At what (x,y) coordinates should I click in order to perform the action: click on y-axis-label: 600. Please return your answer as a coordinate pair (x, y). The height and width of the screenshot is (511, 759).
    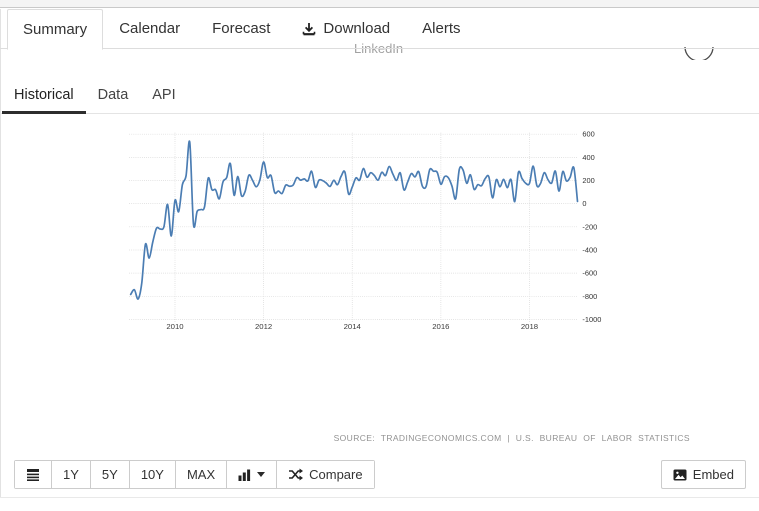
    Looking at the image, I should click on (588, 134).